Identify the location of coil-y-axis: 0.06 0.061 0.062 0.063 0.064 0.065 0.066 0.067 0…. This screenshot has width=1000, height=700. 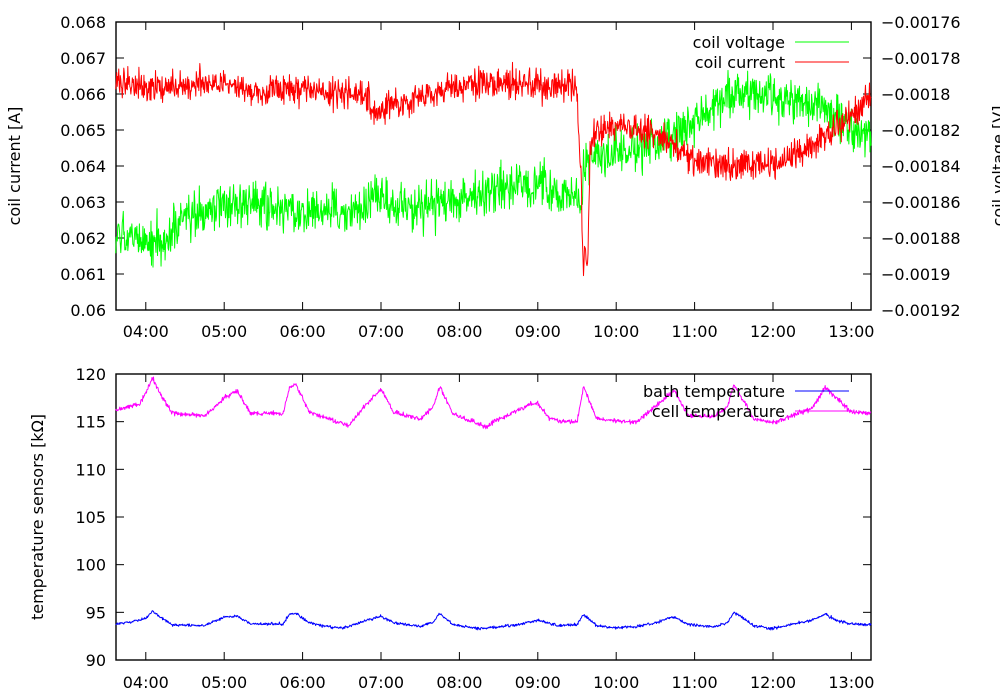
(92, 166).